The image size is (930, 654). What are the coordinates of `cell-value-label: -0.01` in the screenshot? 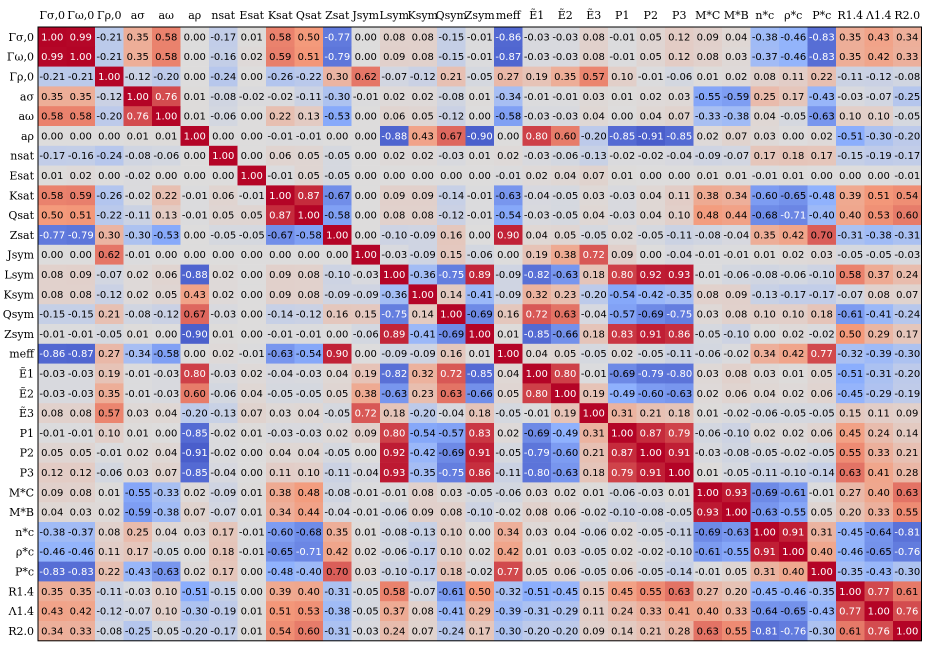 It's located at (252, 552).